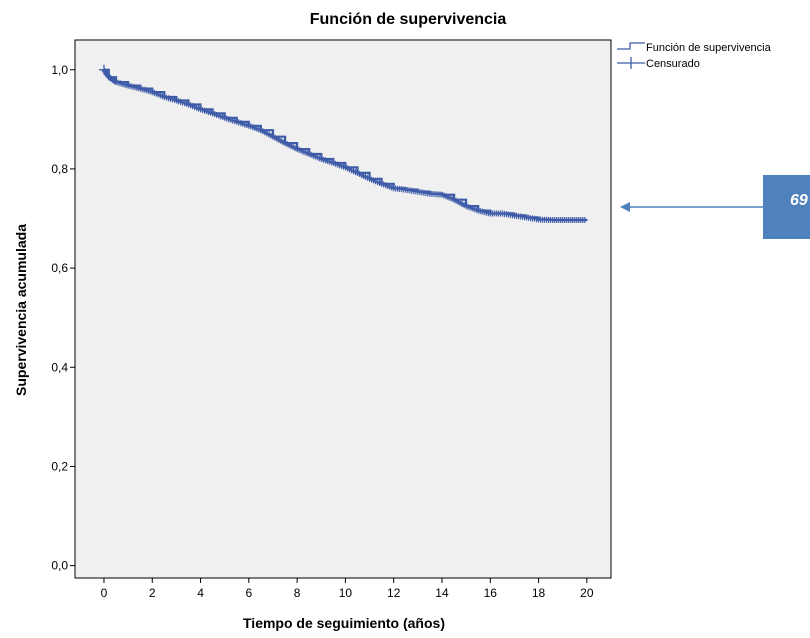  I want to click on y-axis-label: Supervivencia acumulada, so click(21, 310).